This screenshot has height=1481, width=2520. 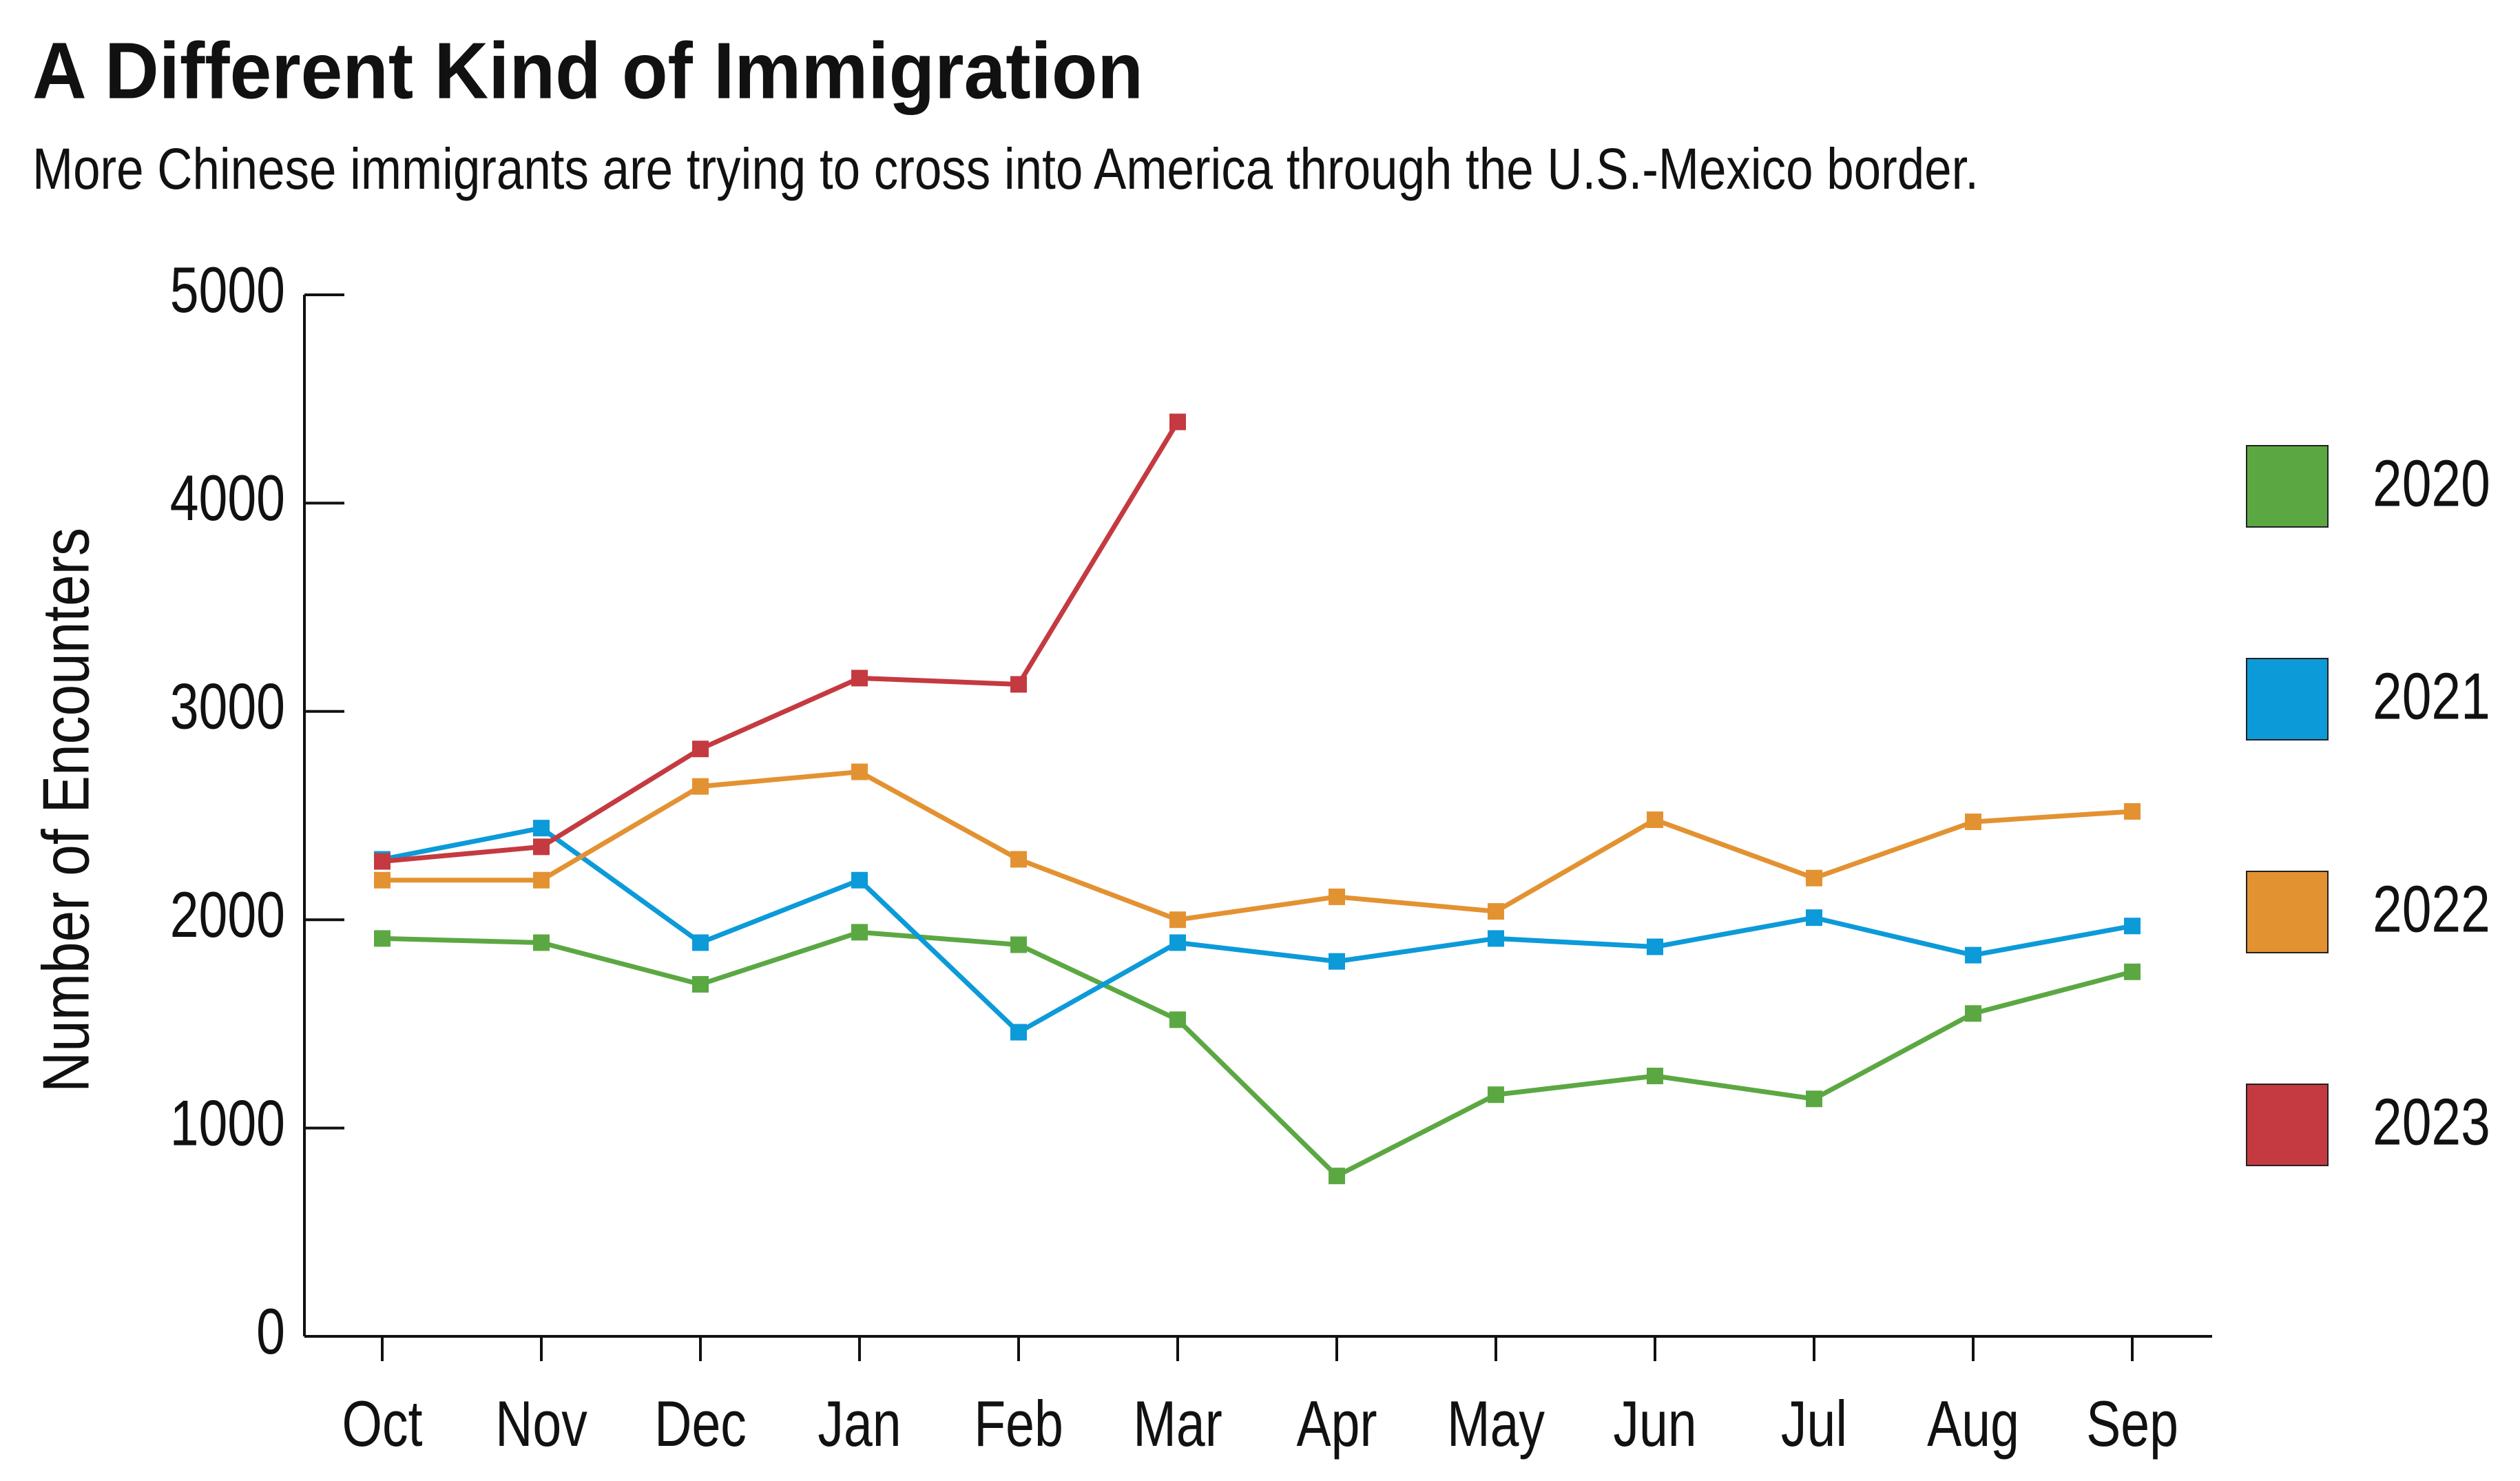 What do you see at coordinates (227, 290) in the screenshot?
I see `y-tick-label: 5000` at bounding box center [227, 290].